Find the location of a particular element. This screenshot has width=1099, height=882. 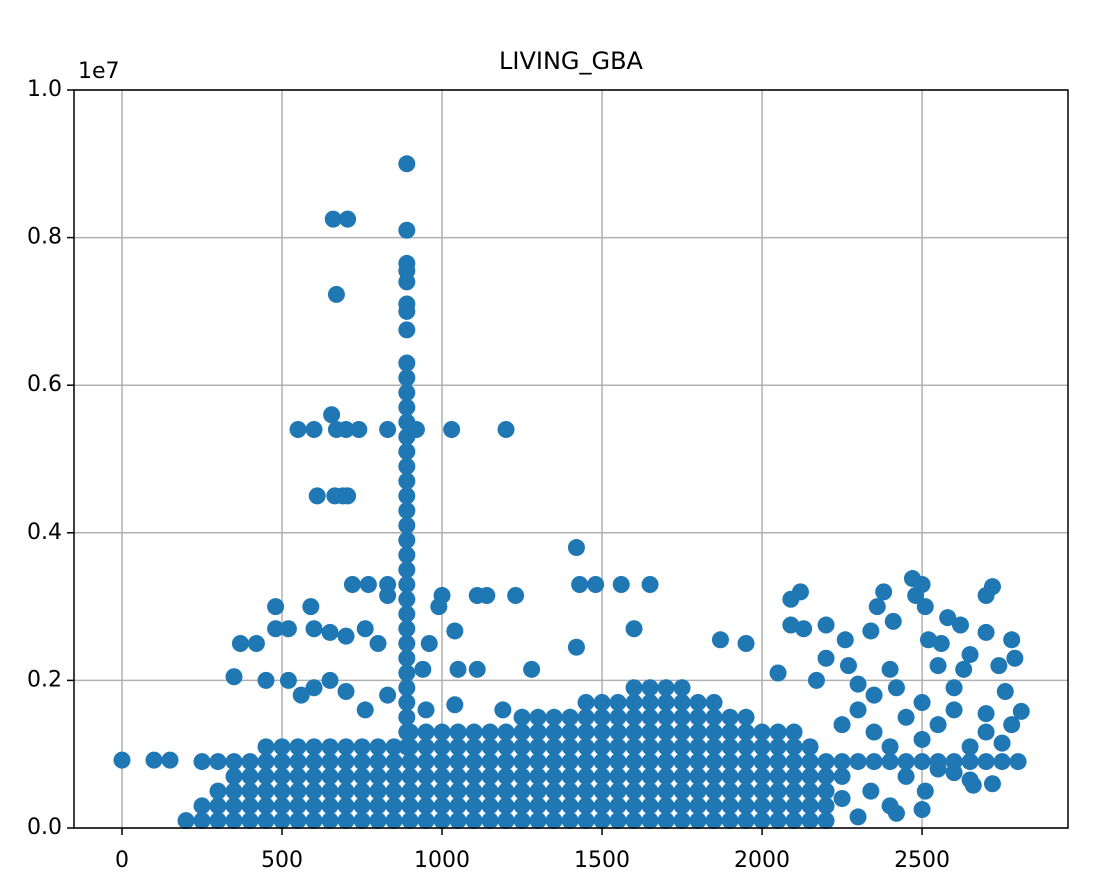

chart-title: LIVING_GBA is located at coordinates (571, 61).